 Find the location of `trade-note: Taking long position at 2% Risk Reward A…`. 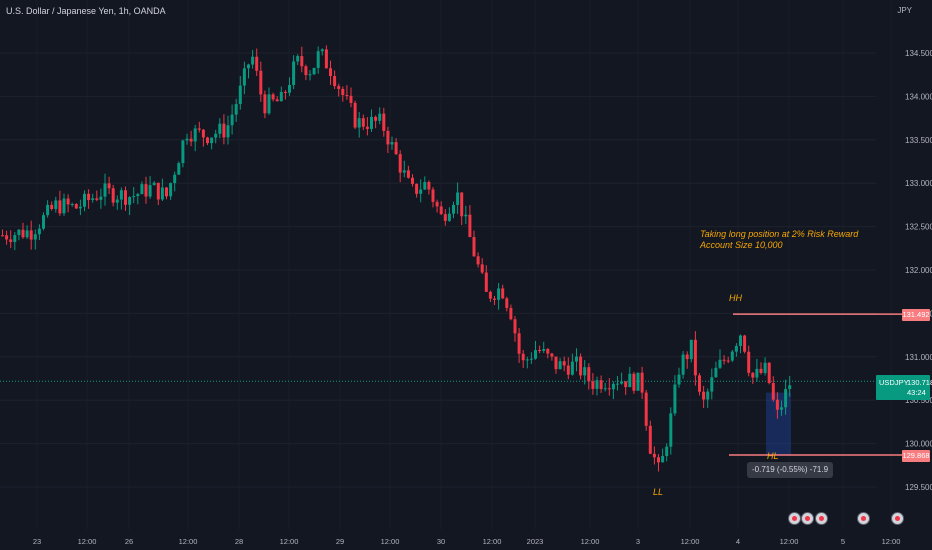

trade-note: Taking long position at 2% Risk Reward A… is located at coordinates (779, 240).